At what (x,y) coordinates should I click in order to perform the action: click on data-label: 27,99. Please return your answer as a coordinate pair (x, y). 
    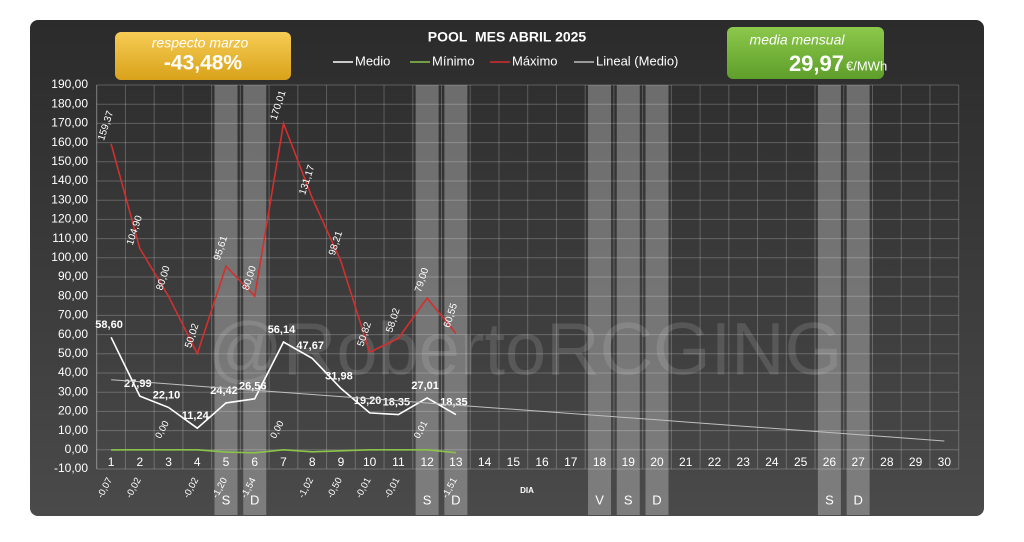
    Looking at the image, I should click on (138, 384).